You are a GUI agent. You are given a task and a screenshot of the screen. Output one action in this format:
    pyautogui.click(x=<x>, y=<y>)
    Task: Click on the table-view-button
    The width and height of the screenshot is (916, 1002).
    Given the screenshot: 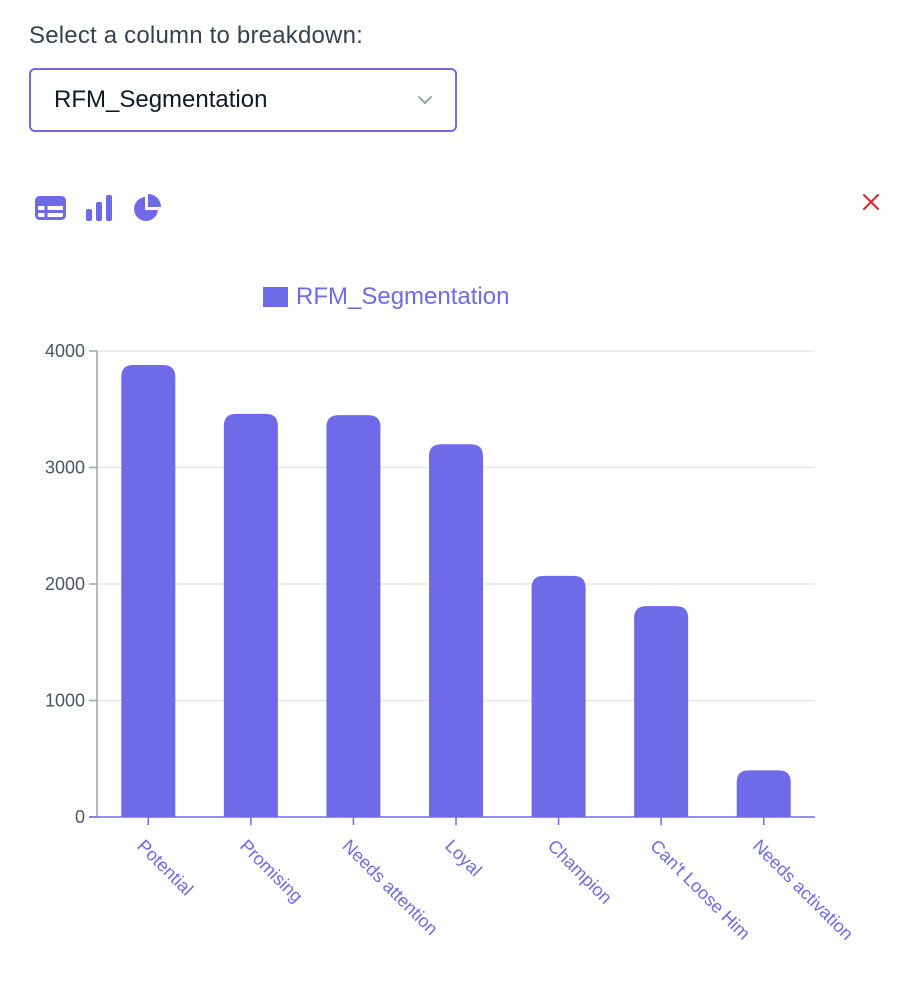 What is the action you would take?
    pyautogui.click(x=50, y=207)
    